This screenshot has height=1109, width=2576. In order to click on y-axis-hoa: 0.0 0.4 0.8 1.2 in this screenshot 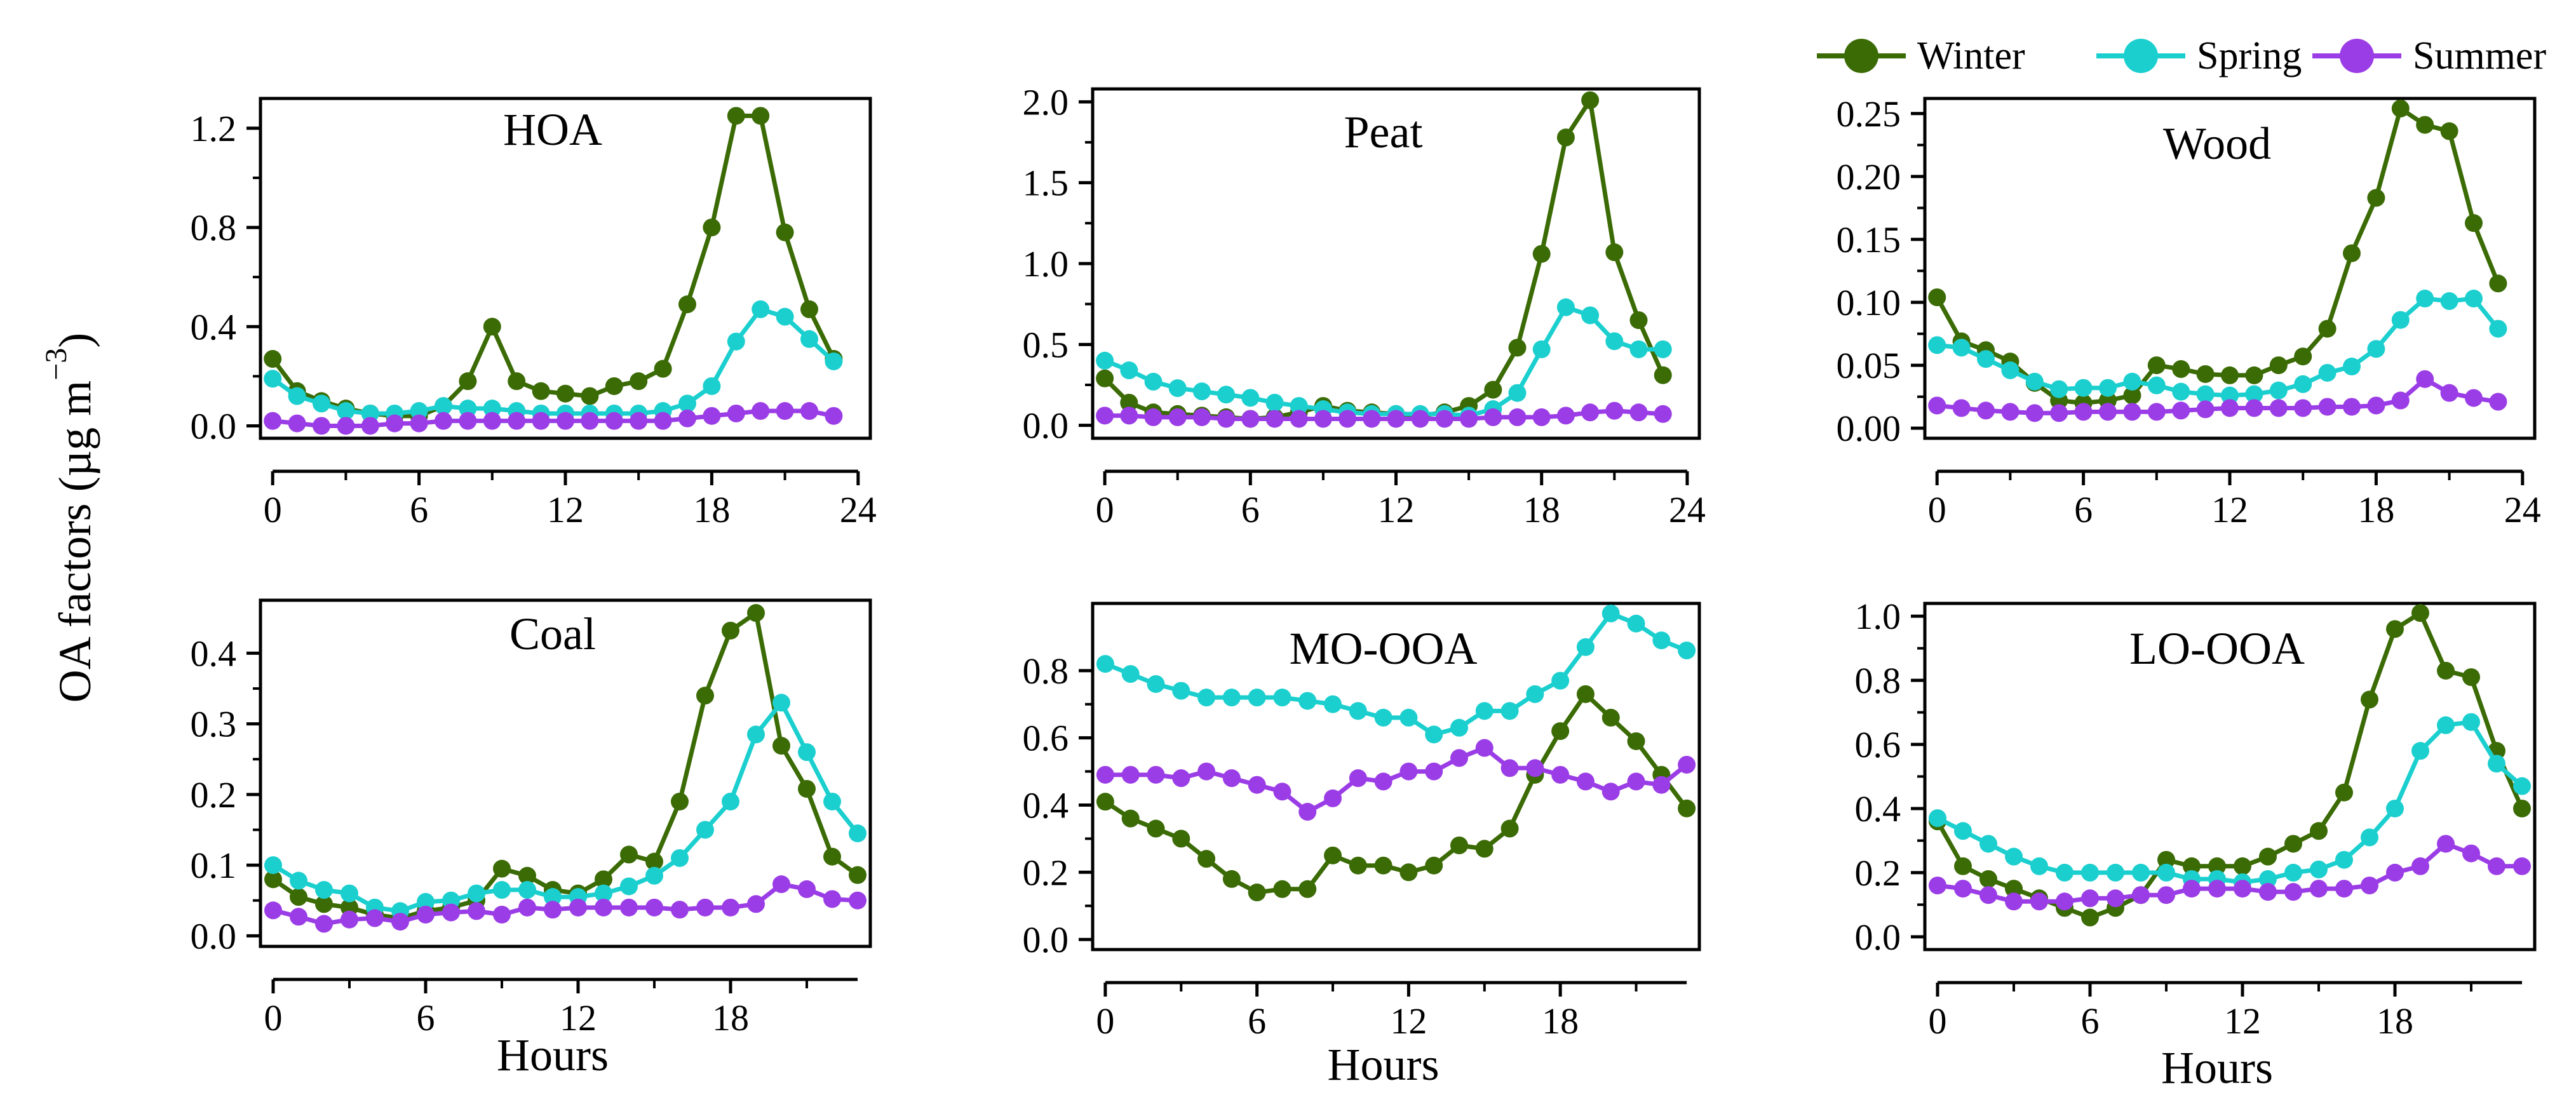, I will do `click(225, 277)`.